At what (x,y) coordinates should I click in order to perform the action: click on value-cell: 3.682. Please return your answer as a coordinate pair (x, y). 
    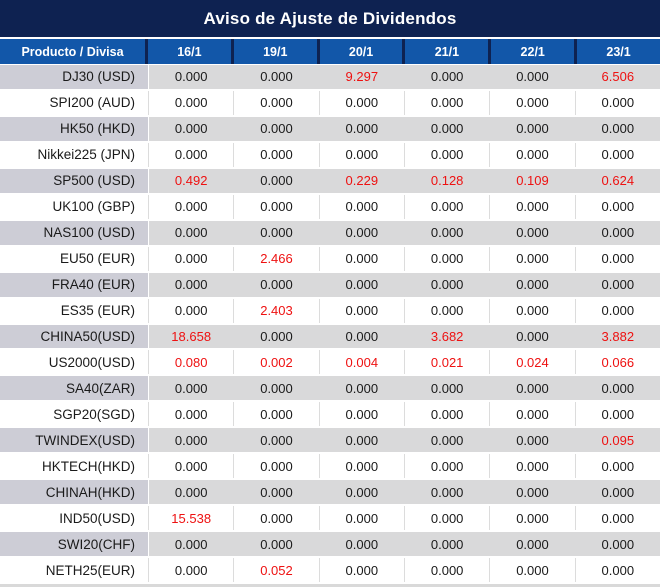
    Looking at the image, I should click on (446, 336).